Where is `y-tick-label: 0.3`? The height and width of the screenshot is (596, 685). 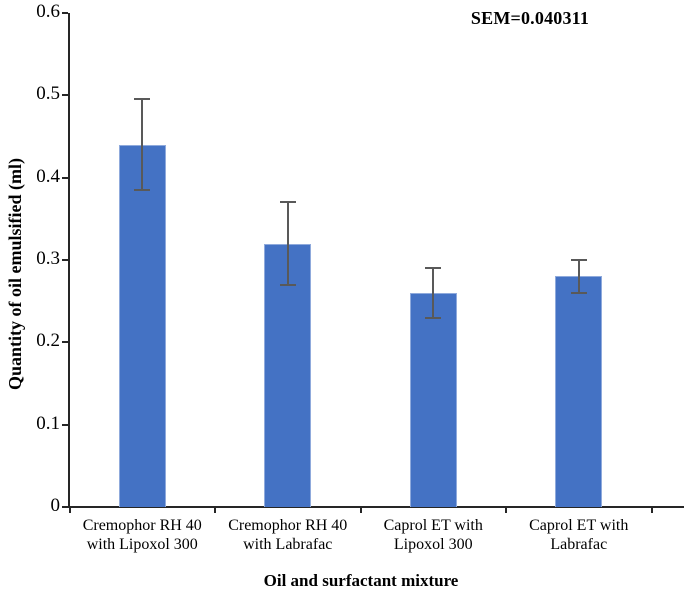 y-tick-label: 0.3 is located at coordinates (48, 258).